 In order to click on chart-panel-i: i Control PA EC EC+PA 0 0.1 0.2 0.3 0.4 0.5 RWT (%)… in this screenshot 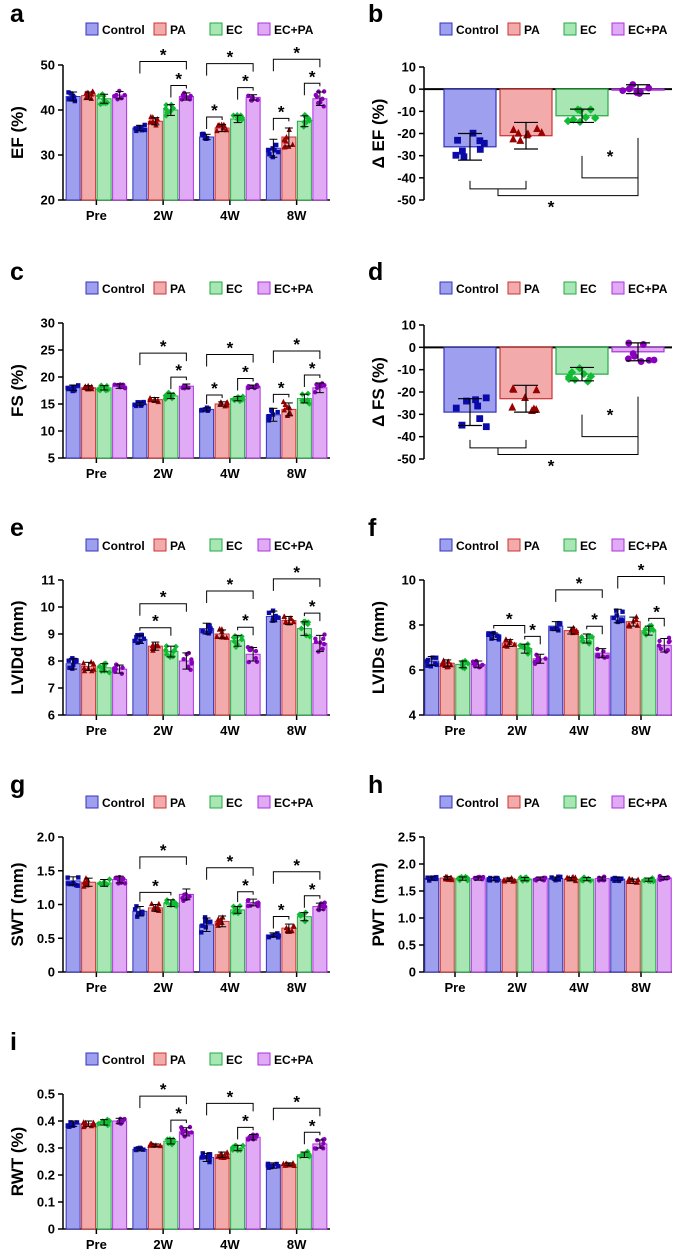, I will do `click(169, 1139)`.